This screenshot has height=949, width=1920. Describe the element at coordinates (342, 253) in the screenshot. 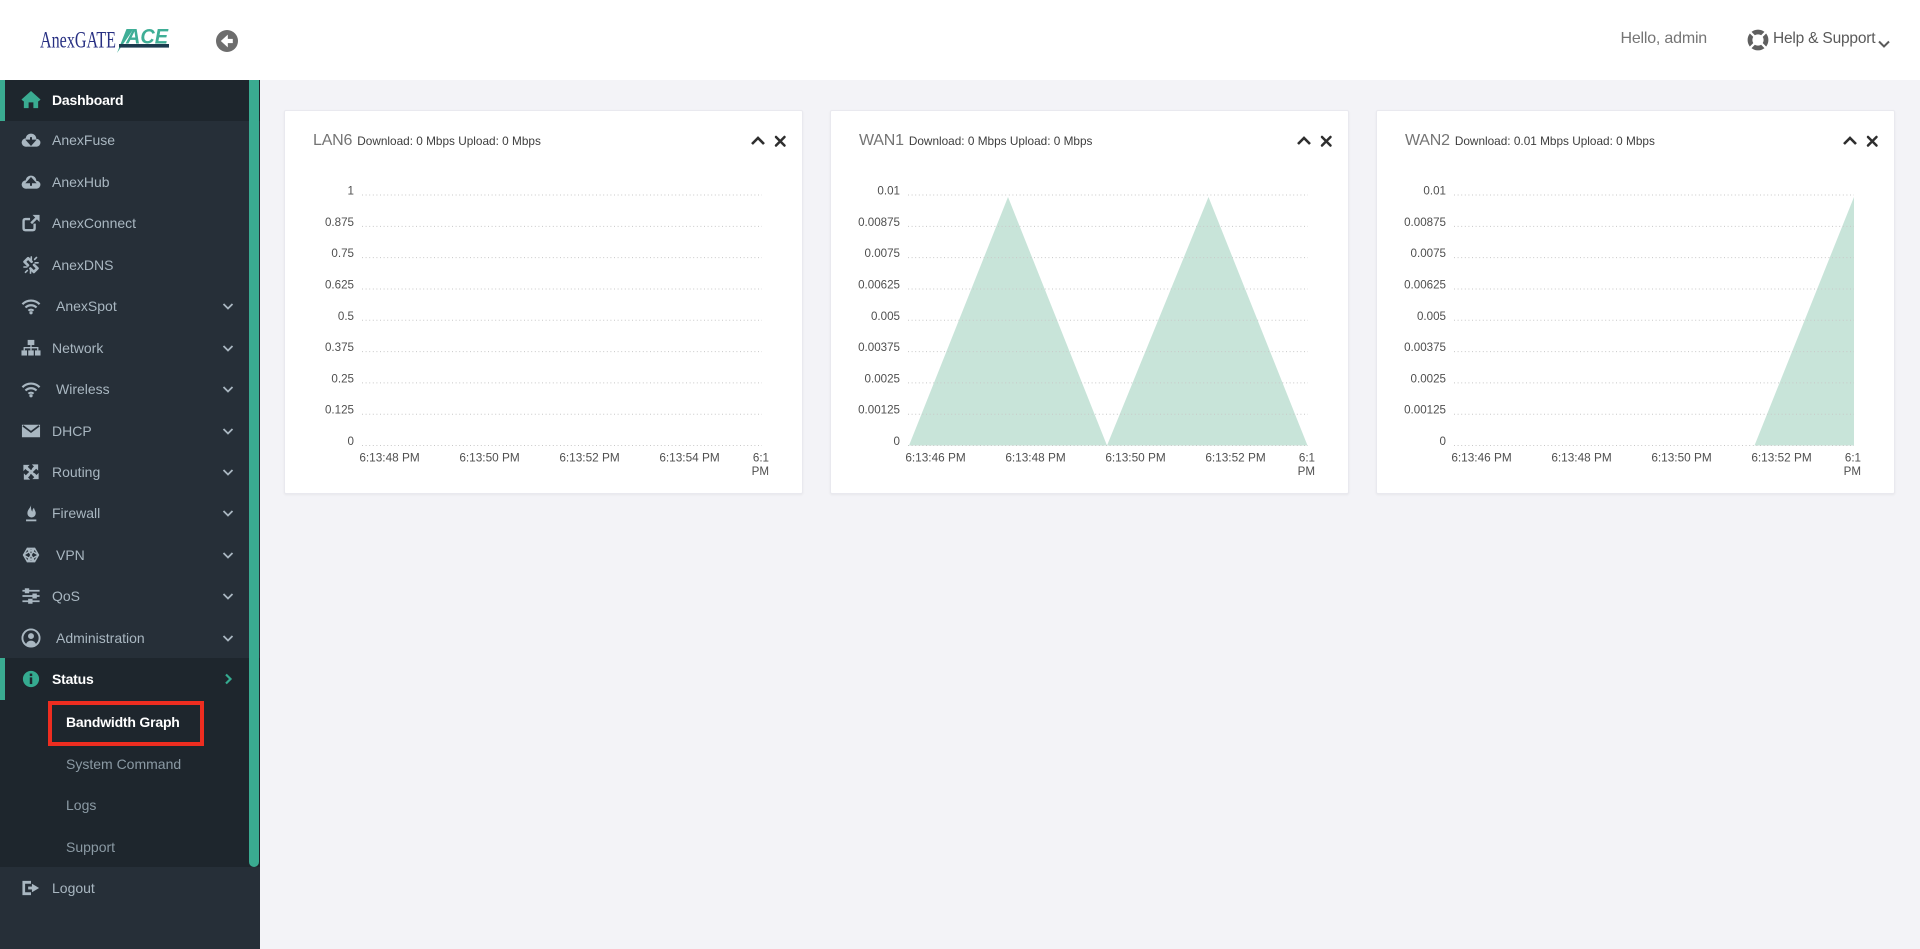

I see `svg-text: 0.75` at that location.